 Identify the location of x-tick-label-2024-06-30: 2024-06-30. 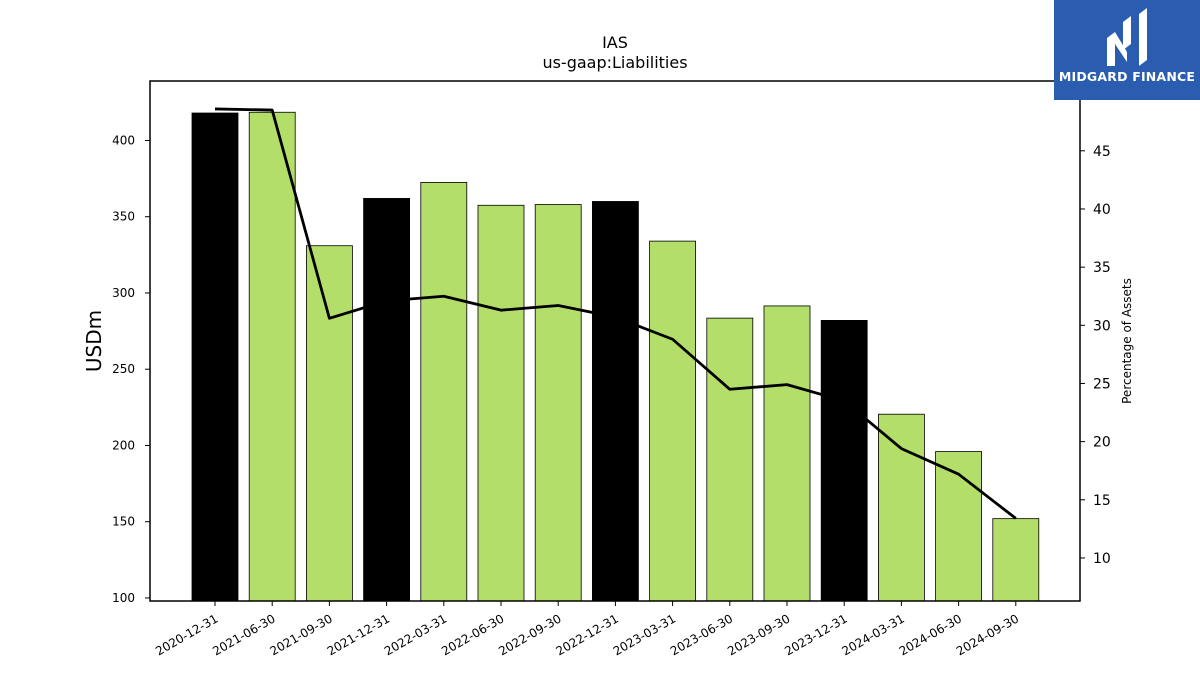
(930, 634).